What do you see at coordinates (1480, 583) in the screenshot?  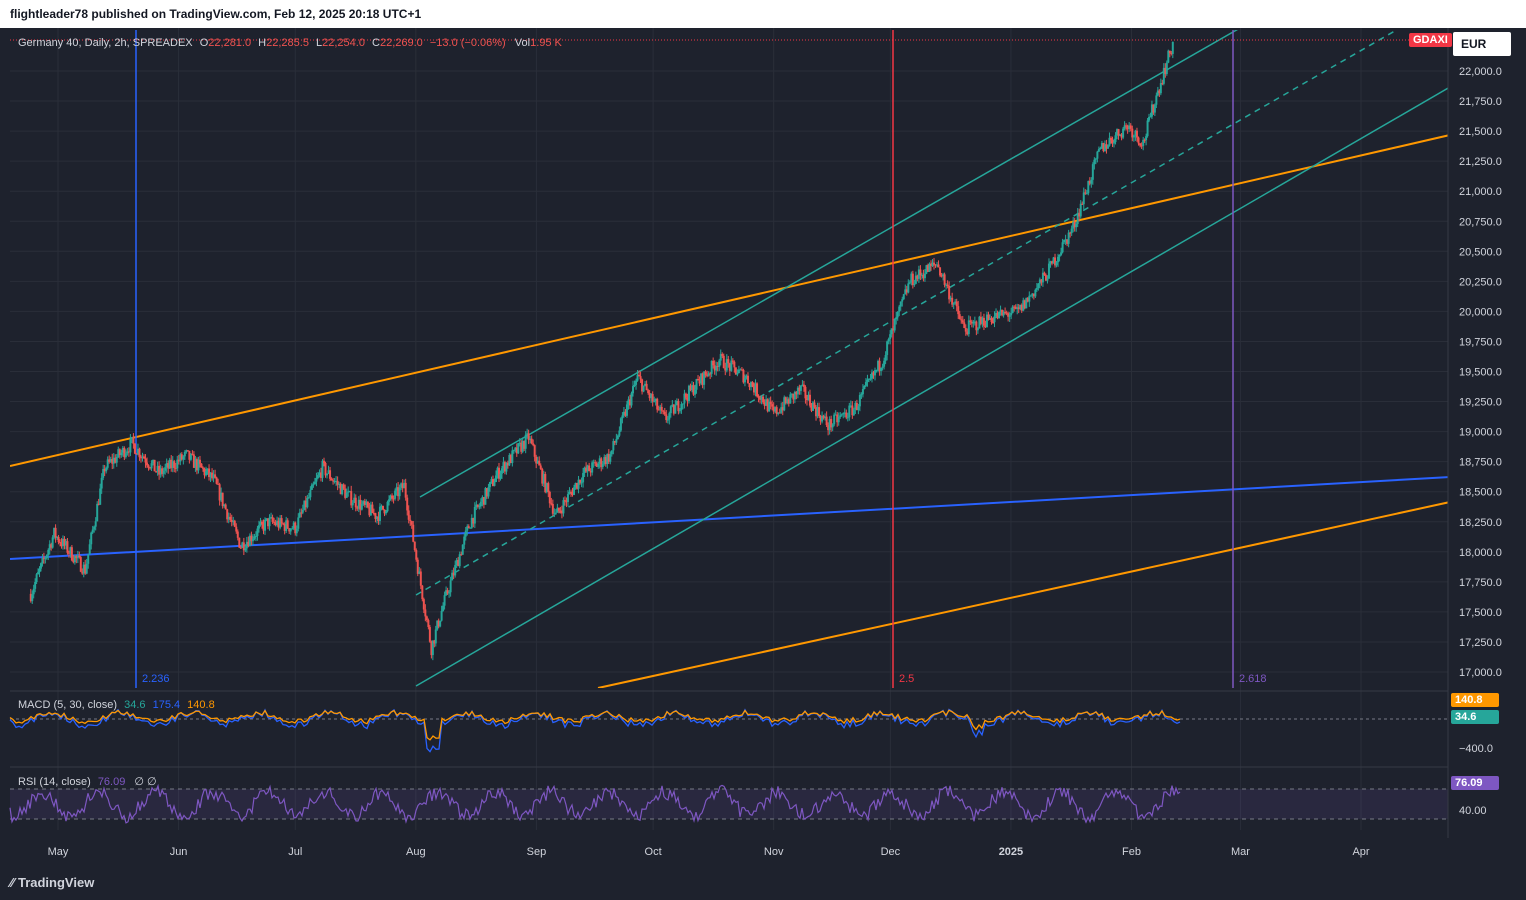 I see `y-tick-label: 17,750.0` at bounding box center [1480, 583].